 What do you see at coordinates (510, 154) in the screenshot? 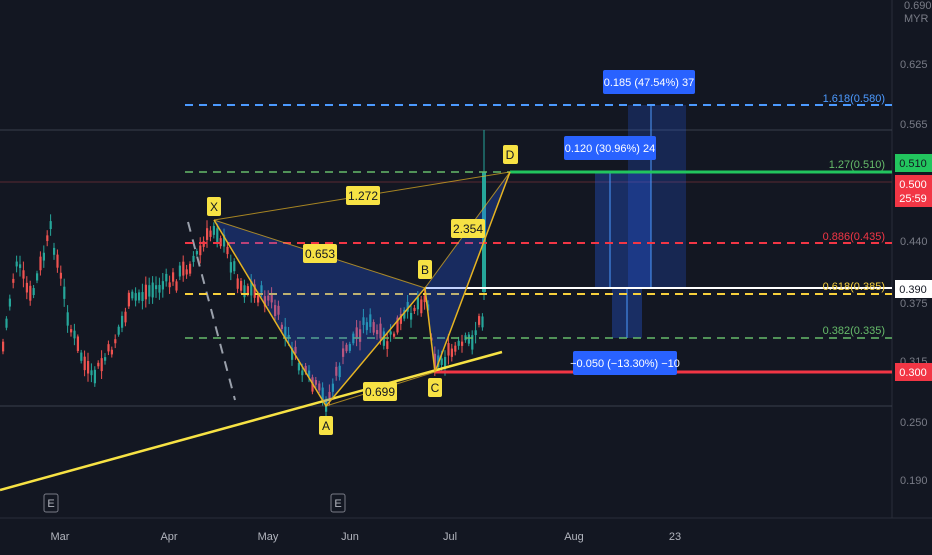
I see `point-label-d: D` at bounding box center [510, 154].